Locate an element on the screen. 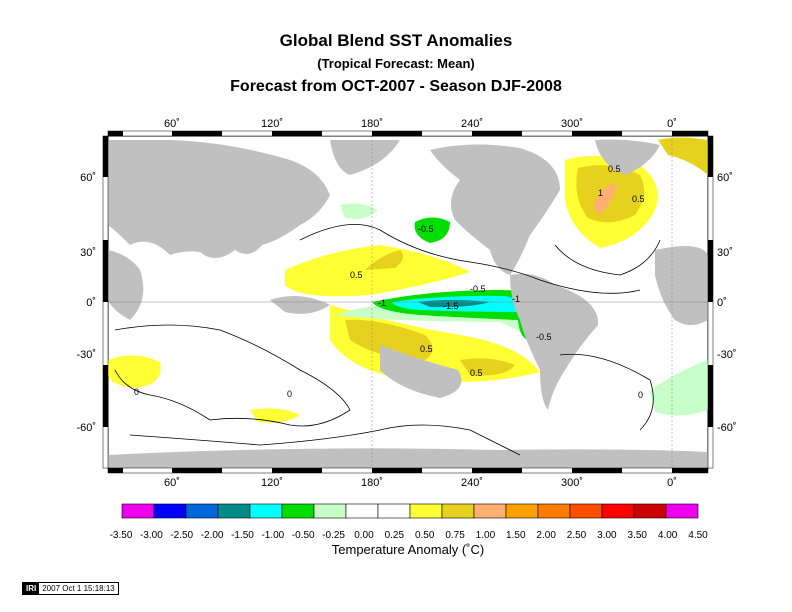 The image size is (792, 612). footer-stamp: IRI 2007 Oct 1 15:18:13 is located at coordinates (70, 588).